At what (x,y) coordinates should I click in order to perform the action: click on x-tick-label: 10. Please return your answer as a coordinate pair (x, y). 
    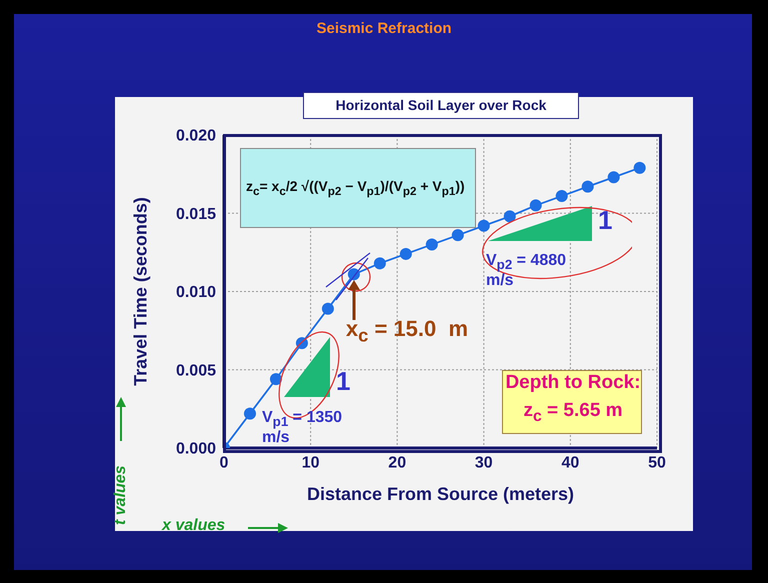
    Looking at the image, I should click on (311, 463).